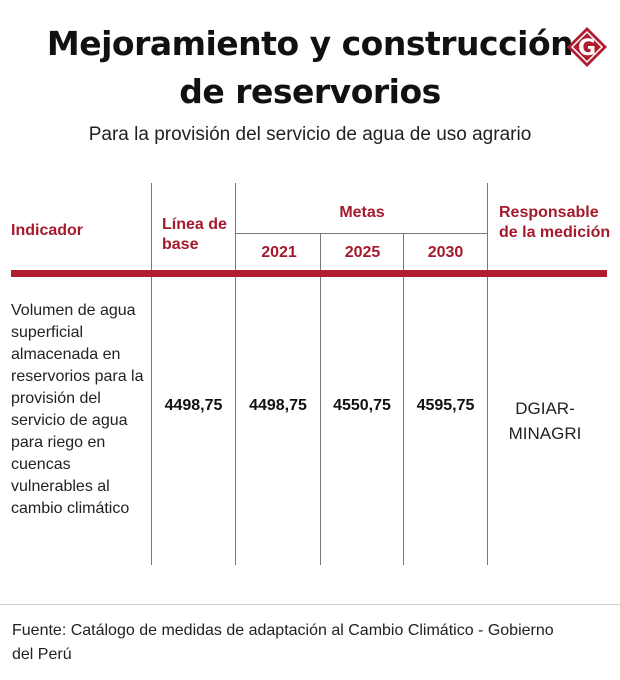 This screenshot has width=620, height=680. Describe the element at coordinates (310, 91) in the screenshot. I see `title-line-2: de reservorios` at that location.